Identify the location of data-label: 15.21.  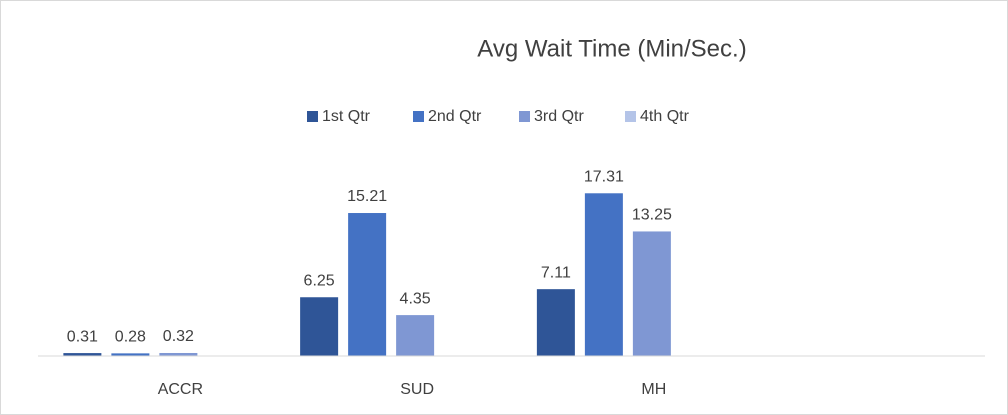
(367, 196).